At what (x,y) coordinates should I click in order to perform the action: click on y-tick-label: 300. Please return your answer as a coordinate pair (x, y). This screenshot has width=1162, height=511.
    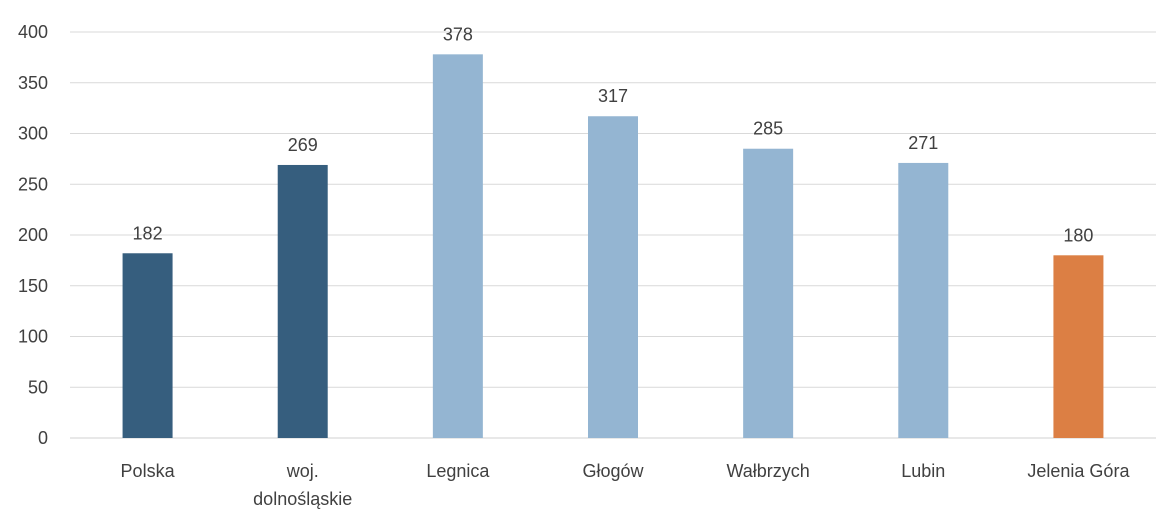
    Looking at the image, I should click on (33, 134).